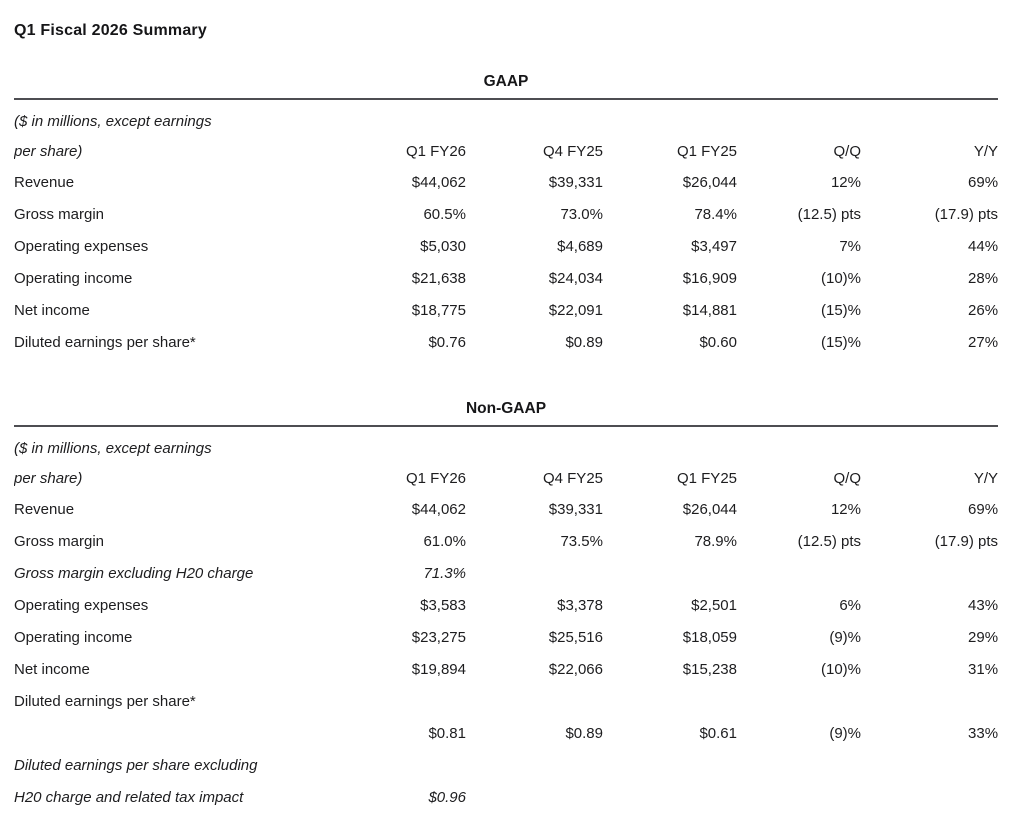  I want to click on cell-value: $3,378, so click(580, 605).